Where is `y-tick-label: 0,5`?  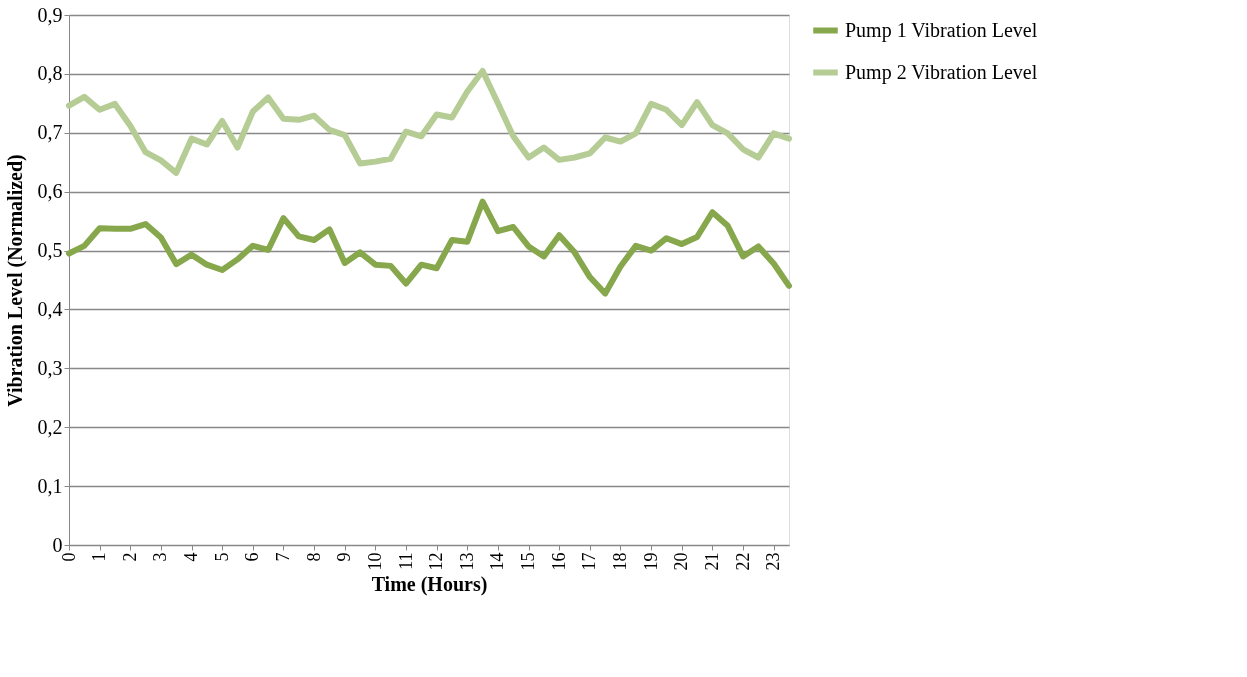 y-tick-label: 0,5 is located at coordinates (50, 250).